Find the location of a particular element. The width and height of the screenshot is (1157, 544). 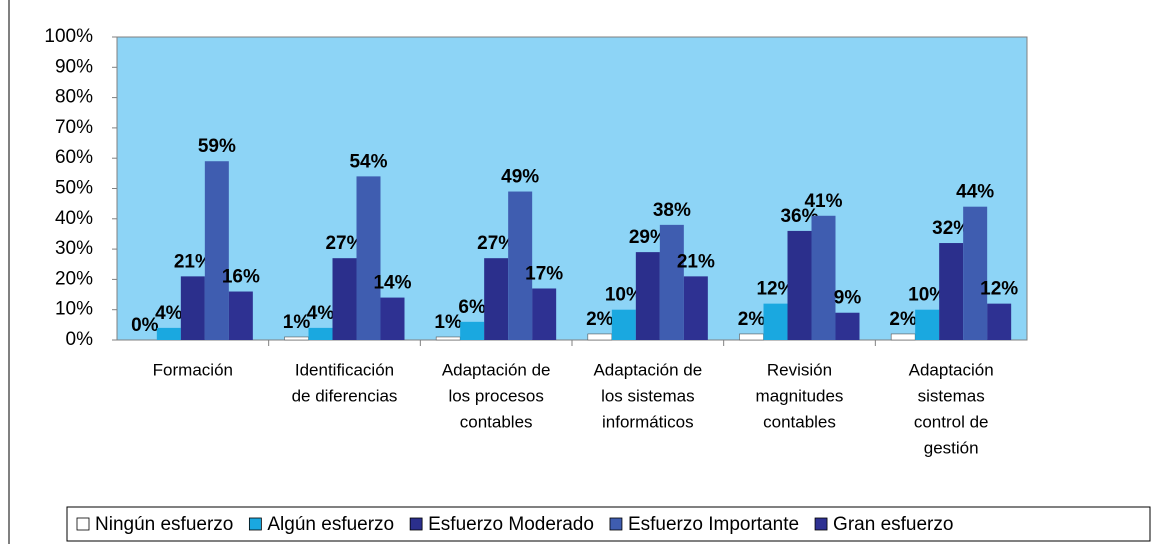

x-tick-label: sistemas is located at coordinates (951, 395).